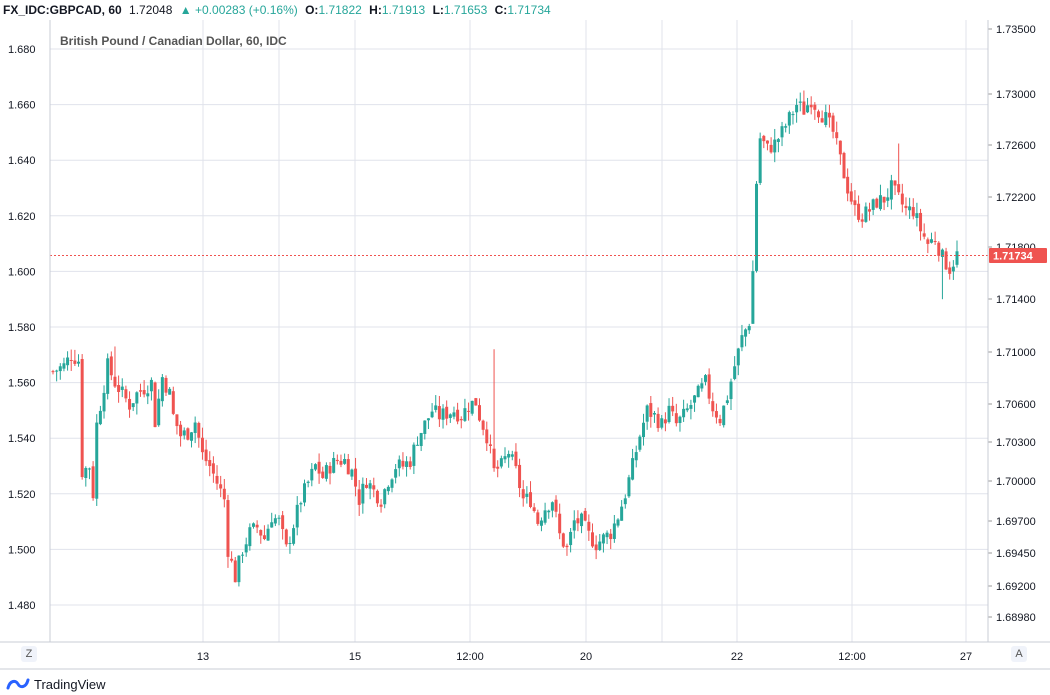 Image resolution: width=1050 pixels, height=695 pixels. I want to click on right-tick-label: 1.73000, so click(1016, 95).